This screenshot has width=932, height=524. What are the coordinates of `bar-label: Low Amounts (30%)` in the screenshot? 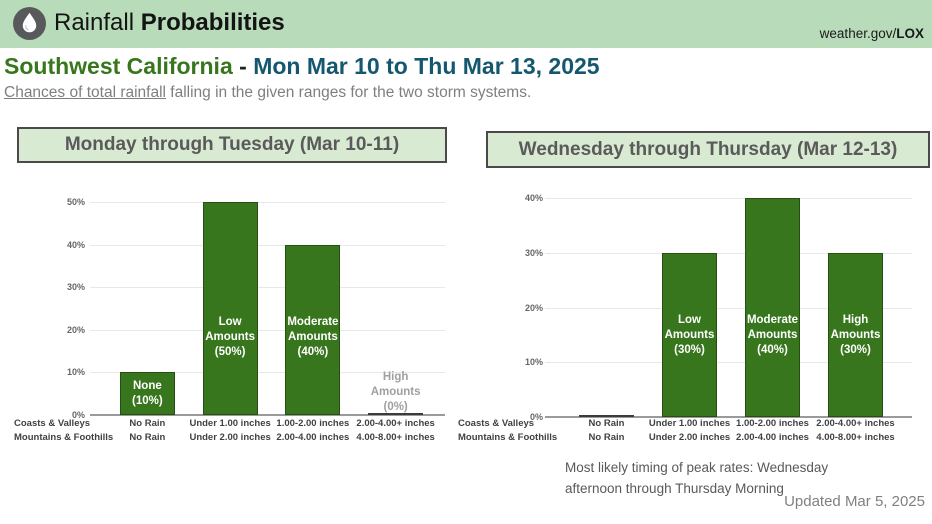 It's located at (689, 334).